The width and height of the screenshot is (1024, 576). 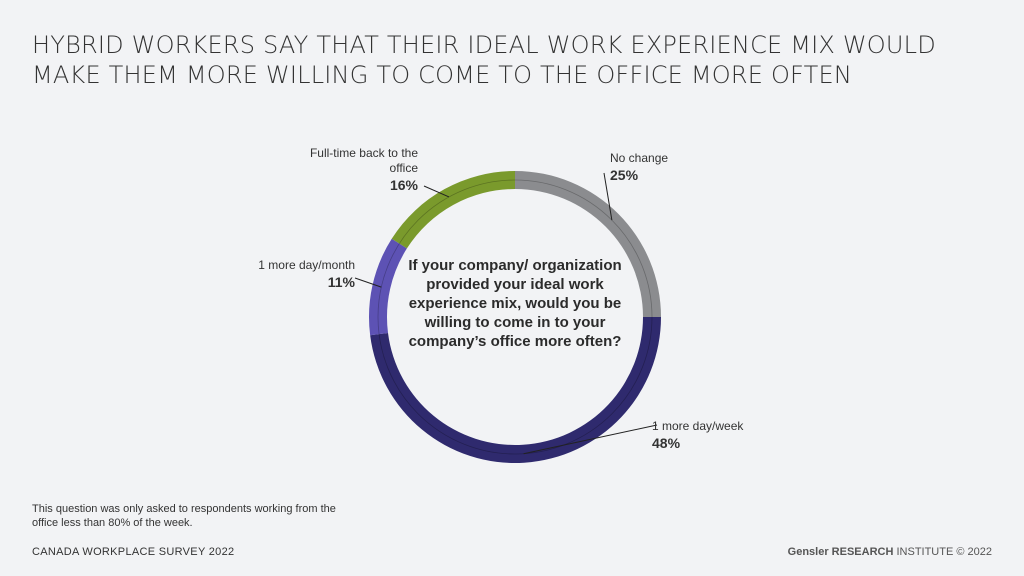 I want to click on label-one-day-week-pct: 48%, so click(x=666, y=443).